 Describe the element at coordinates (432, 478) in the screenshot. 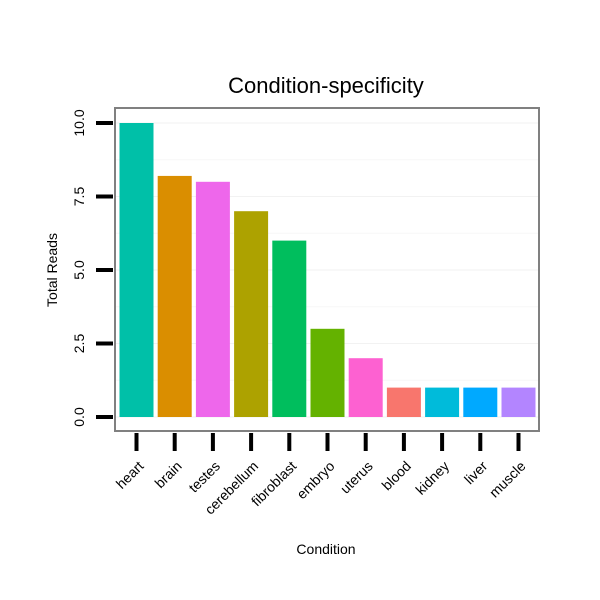

I see `x-tick-label-kidney: kidney` at that location.